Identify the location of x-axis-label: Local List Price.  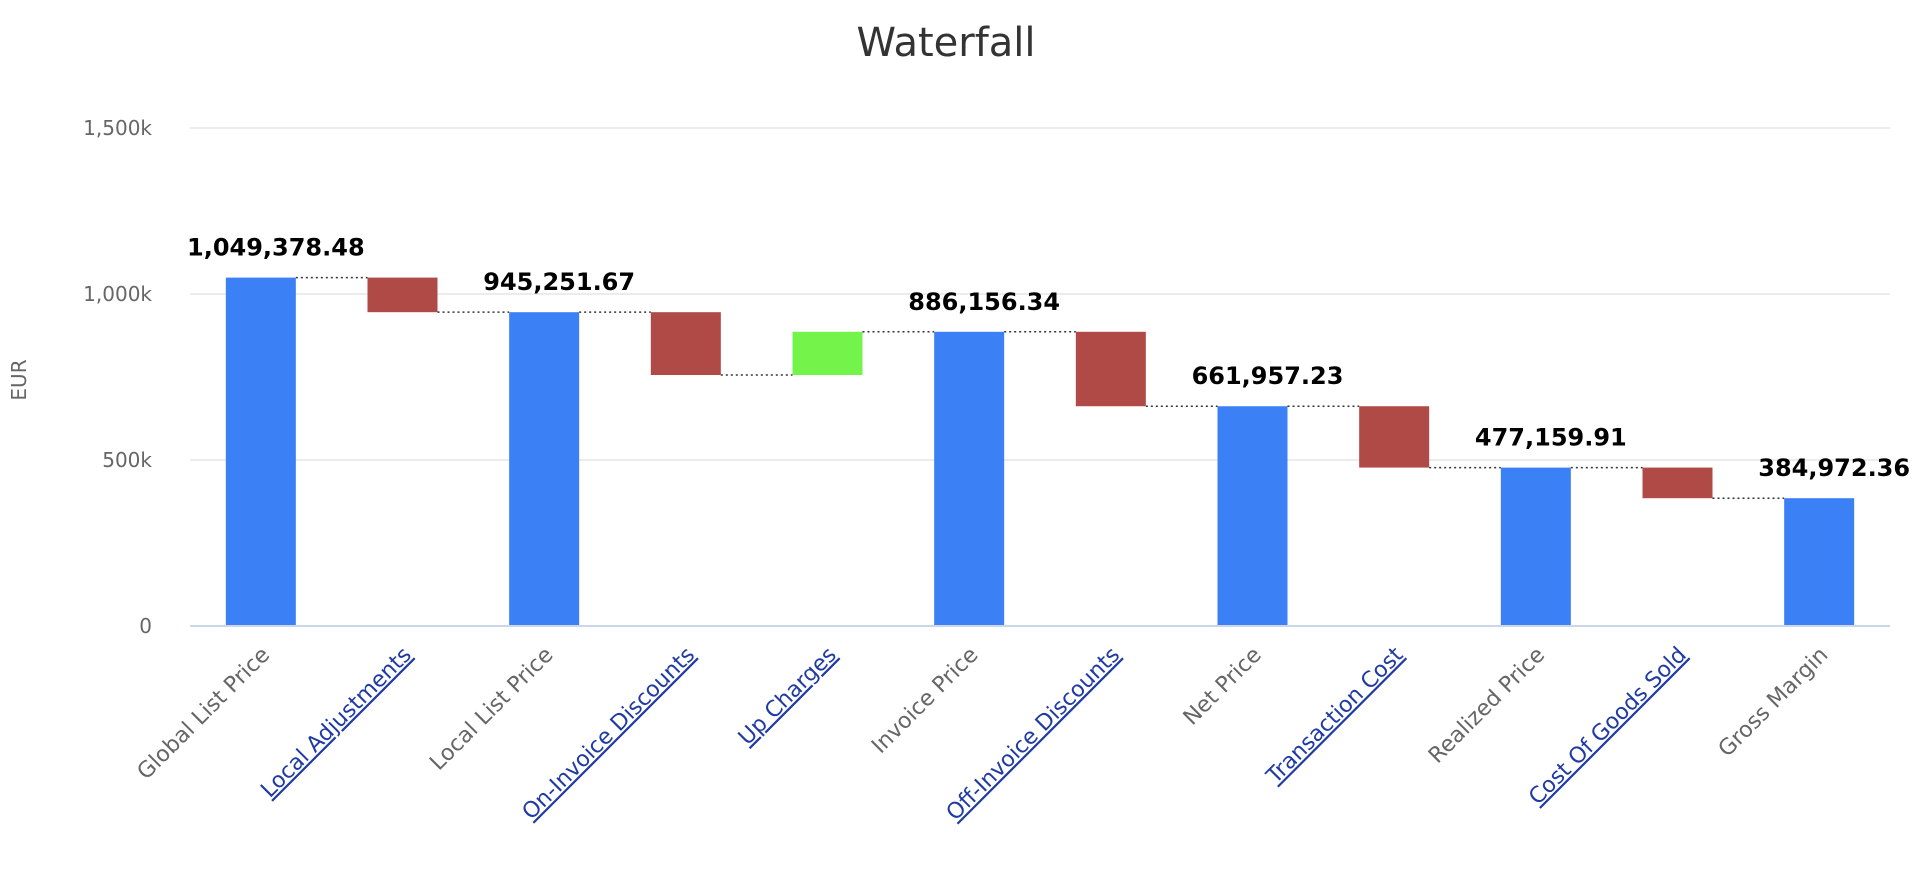
(491, 709).